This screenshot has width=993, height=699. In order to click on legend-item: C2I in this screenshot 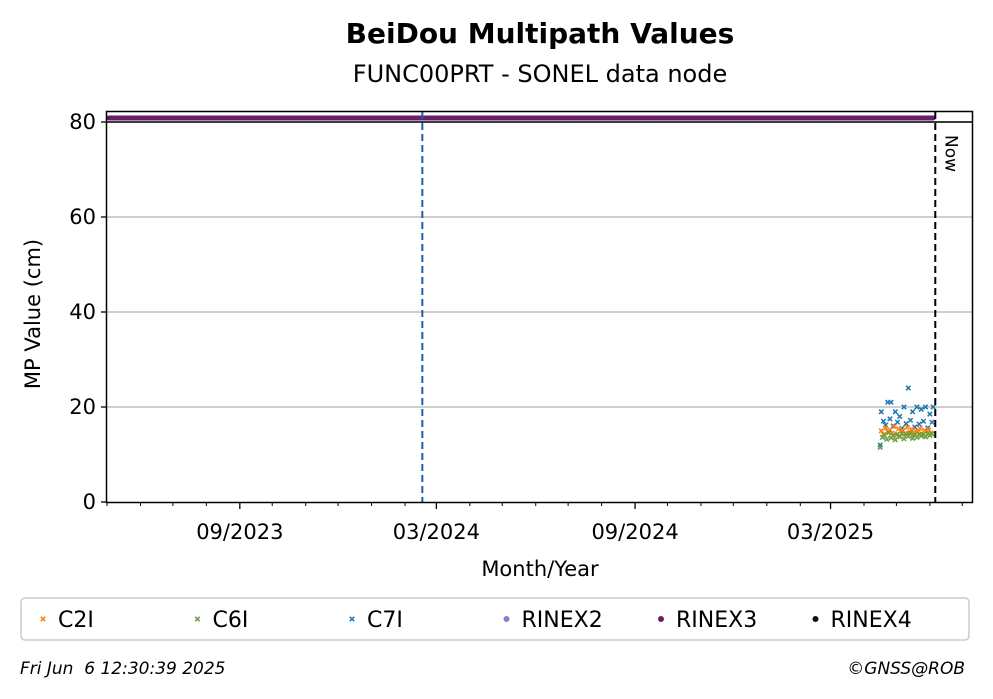, I will do `click(67, 620)`.